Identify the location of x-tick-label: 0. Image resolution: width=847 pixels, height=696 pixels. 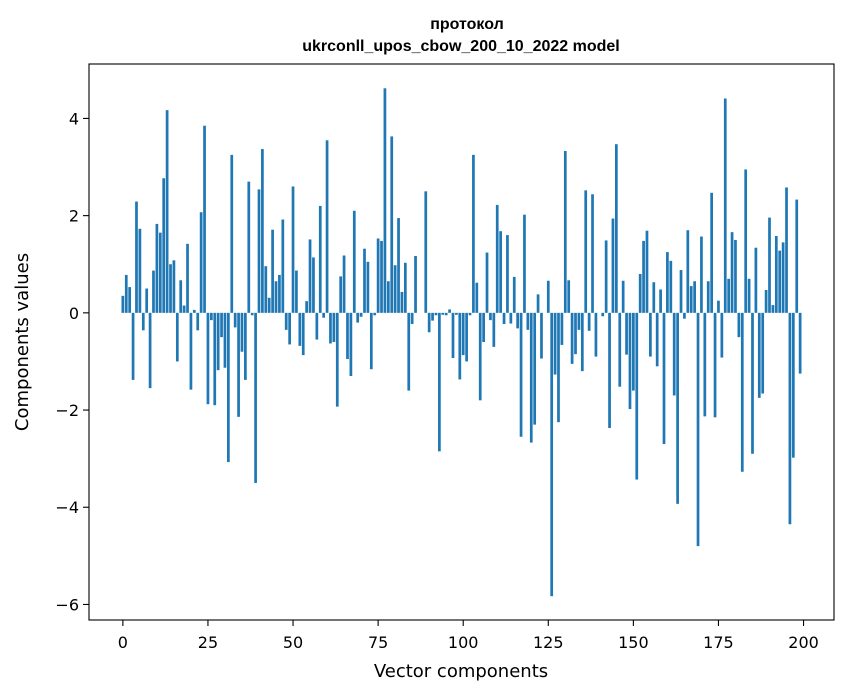
(123, 642).